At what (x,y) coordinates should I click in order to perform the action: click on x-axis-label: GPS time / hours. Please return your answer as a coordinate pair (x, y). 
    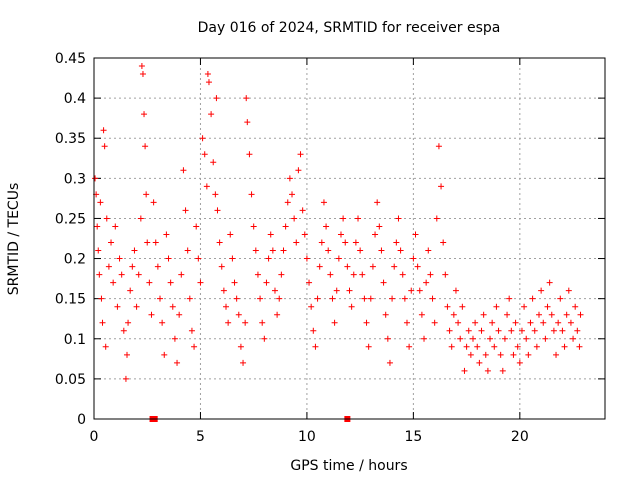
    Looking at the image, I should click on (348, 466).